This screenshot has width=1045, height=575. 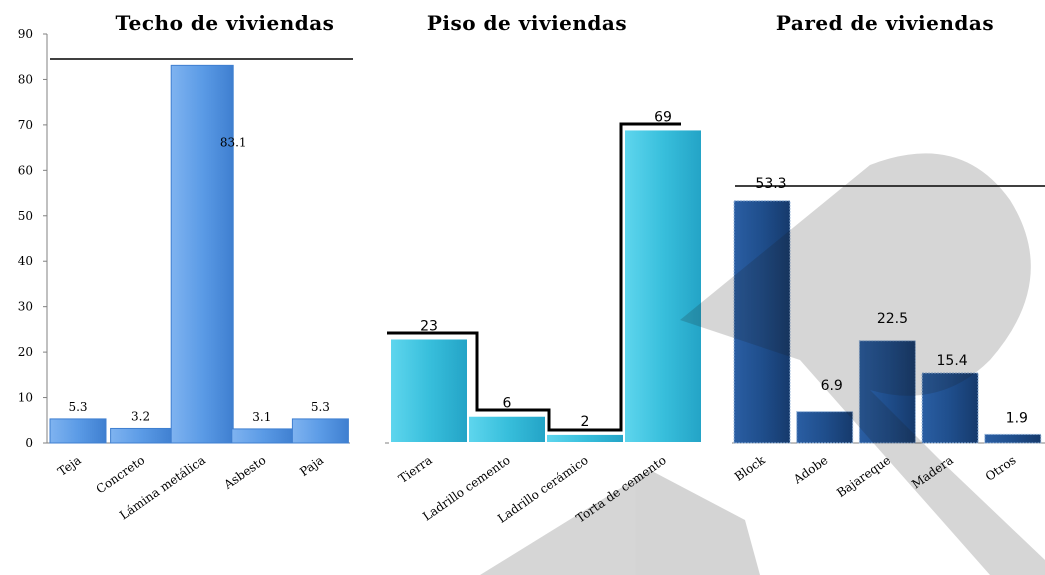 I want to click on category-labels-pared: BlockAdobeBajarequeMaderaOtros, so click(x=875, y=477).